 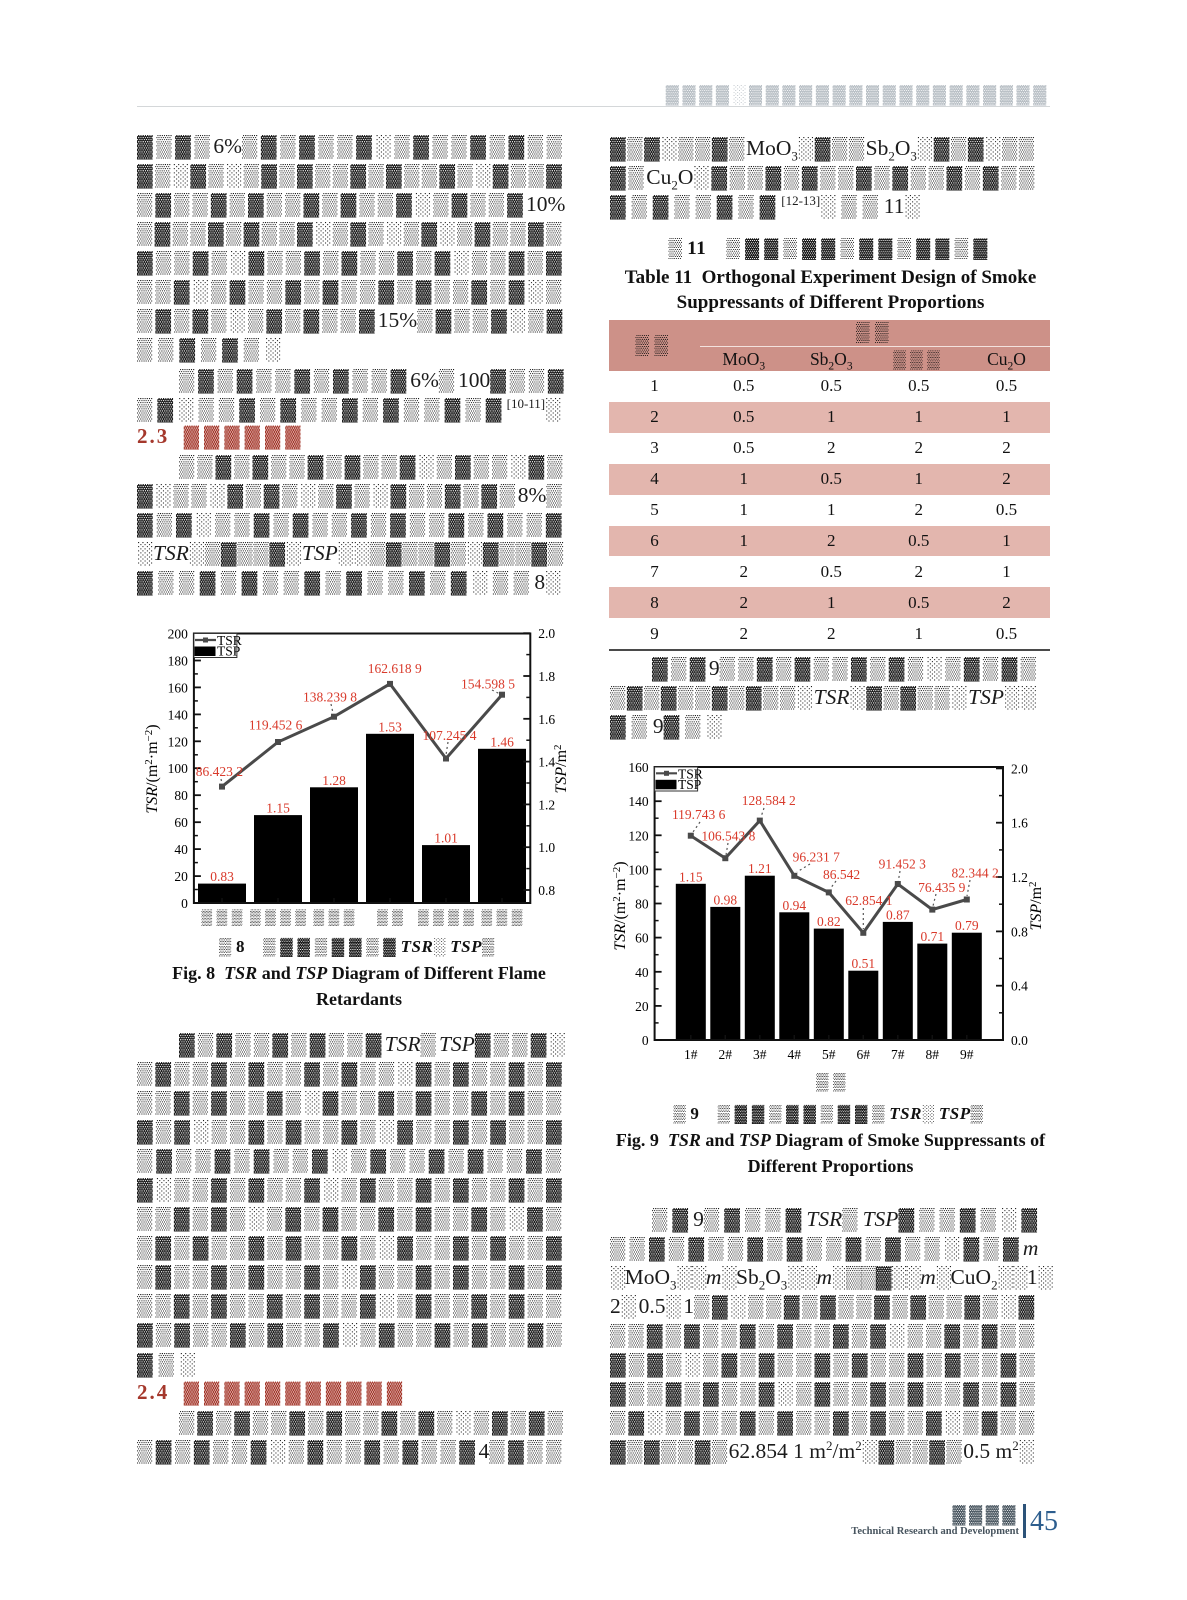 I want to click on svg-text: 2#, so click(x=726, y=1054).